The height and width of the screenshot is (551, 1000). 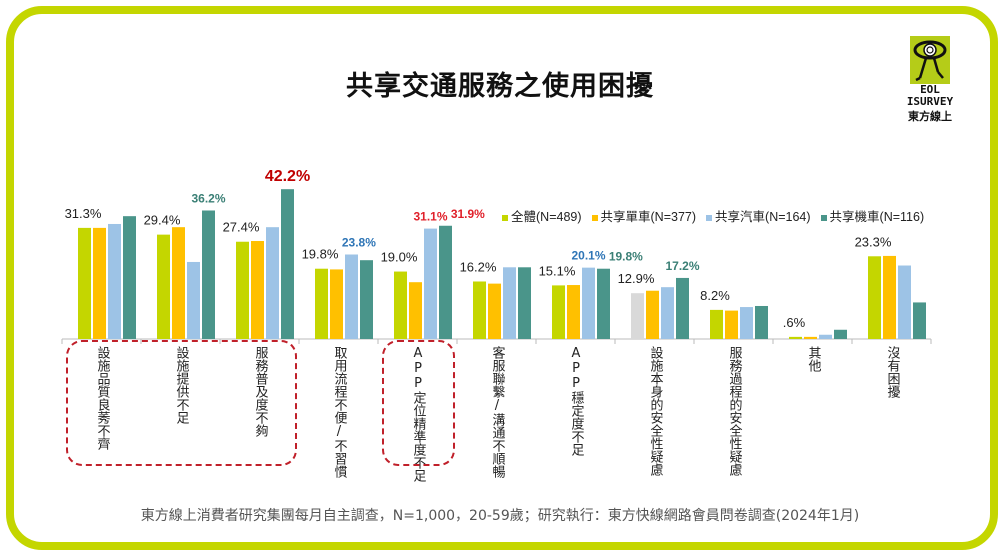 I want to click on legend-label: 共享機車(N=116), so click(x=877, y=217).